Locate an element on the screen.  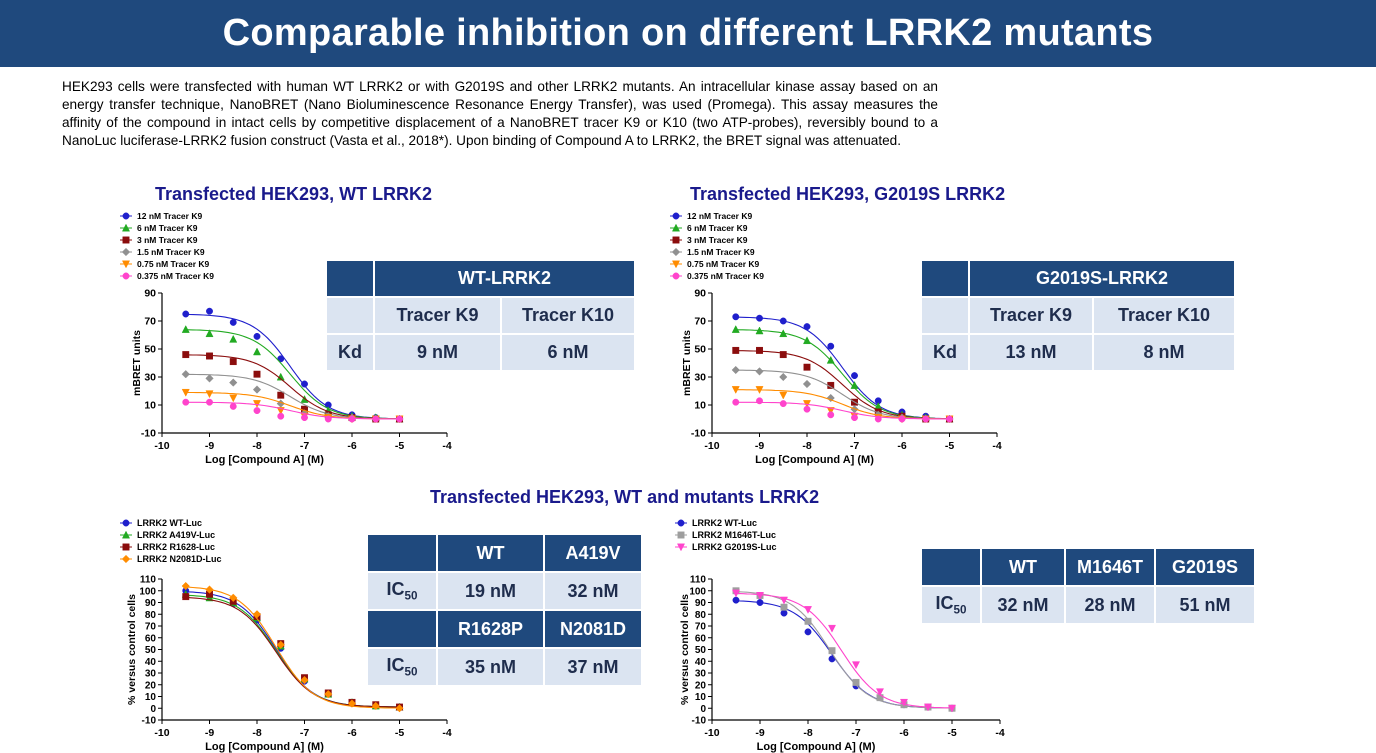
table-col-a419v: A419V is located at coordinates (593, 553).